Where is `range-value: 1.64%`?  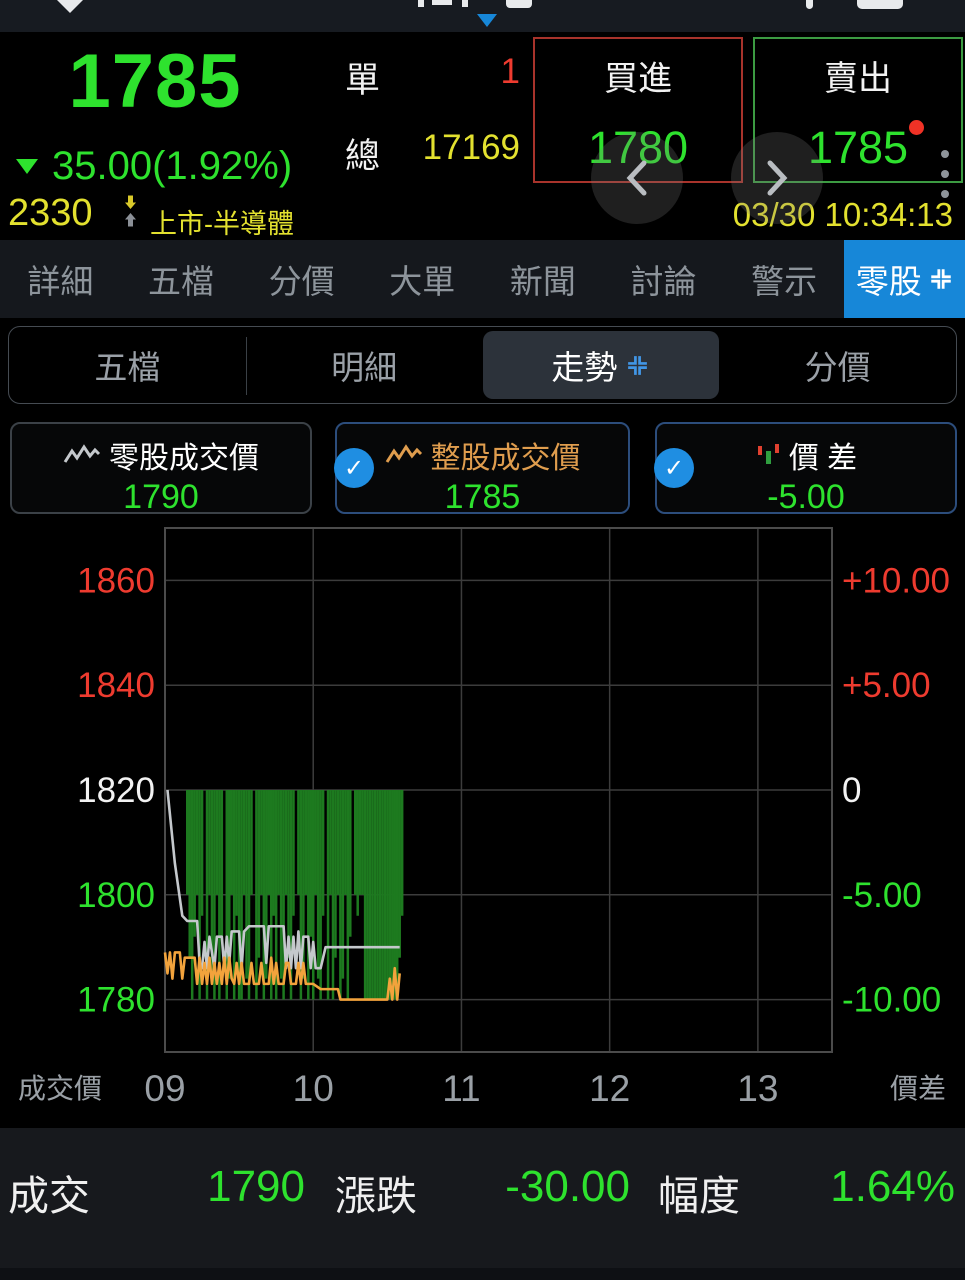
range-value: 1.64% is located at coordinates (892, 1186).